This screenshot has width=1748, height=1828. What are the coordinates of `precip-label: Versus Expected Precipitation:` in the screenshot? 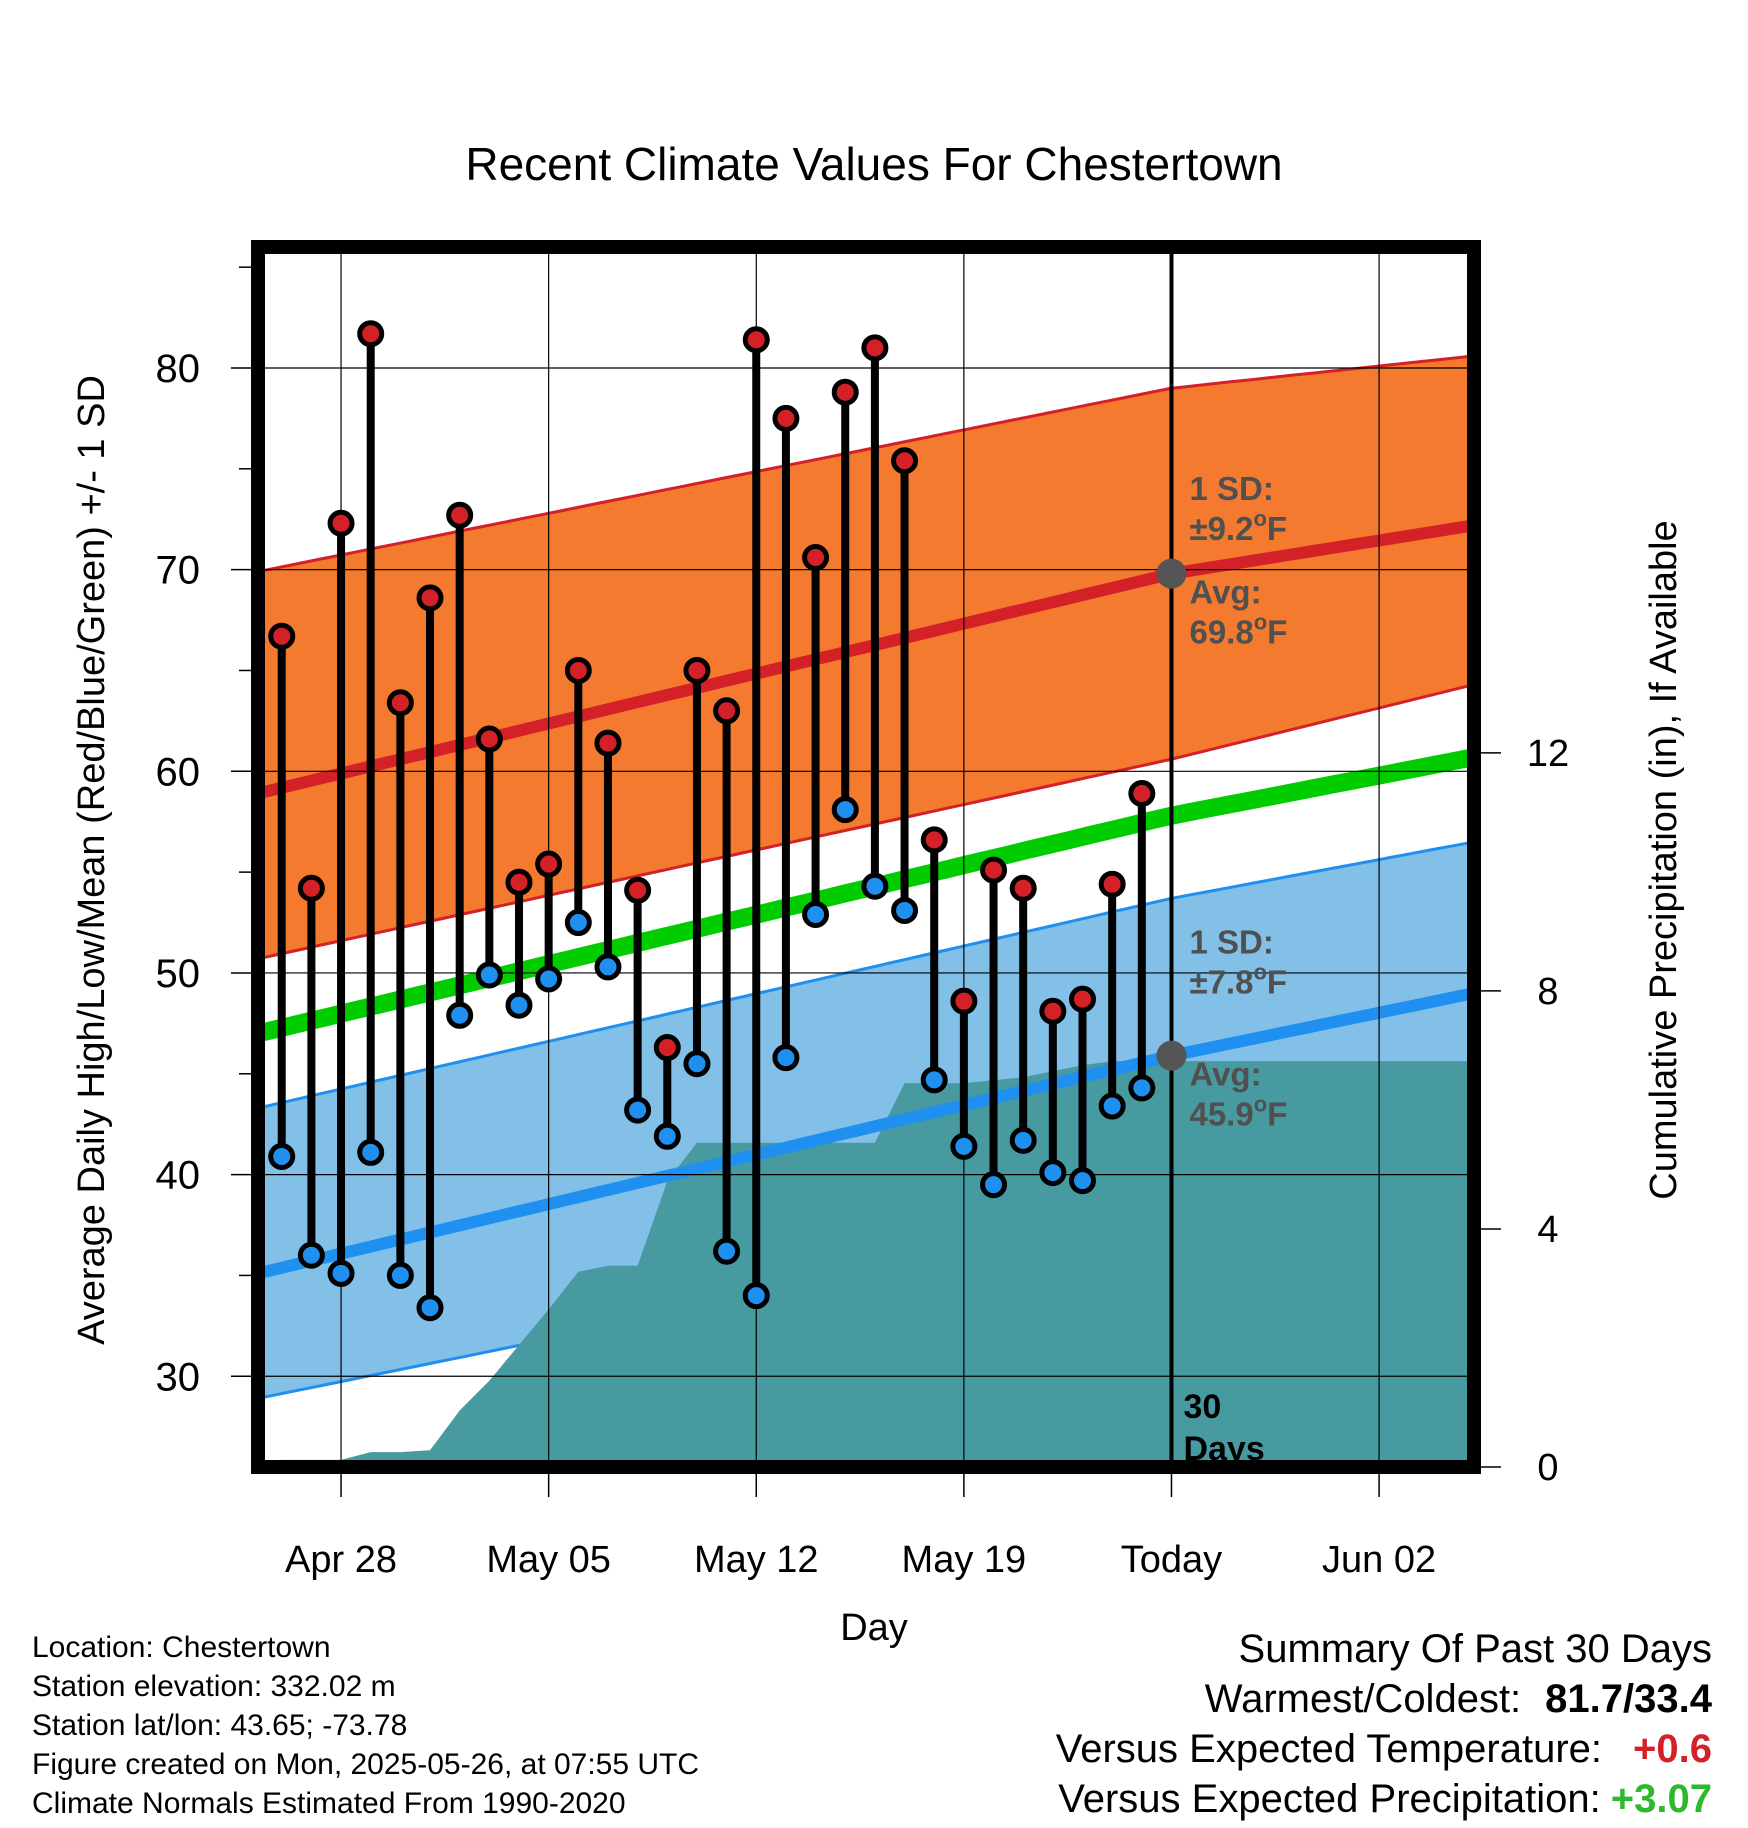 It's located at (1329, 1799).